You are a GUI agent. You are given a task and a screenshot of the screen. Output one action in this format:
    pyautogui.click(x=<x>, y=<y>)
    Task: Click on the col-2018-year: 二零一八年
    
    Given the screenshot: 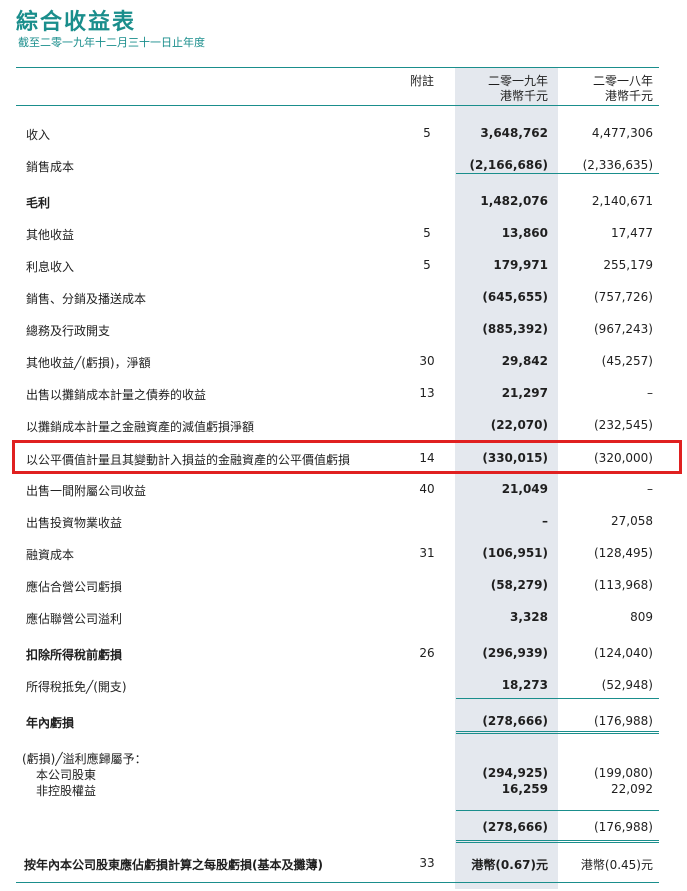 What is the action you would take?
    pyautogui.click(x=622, y=81)
    